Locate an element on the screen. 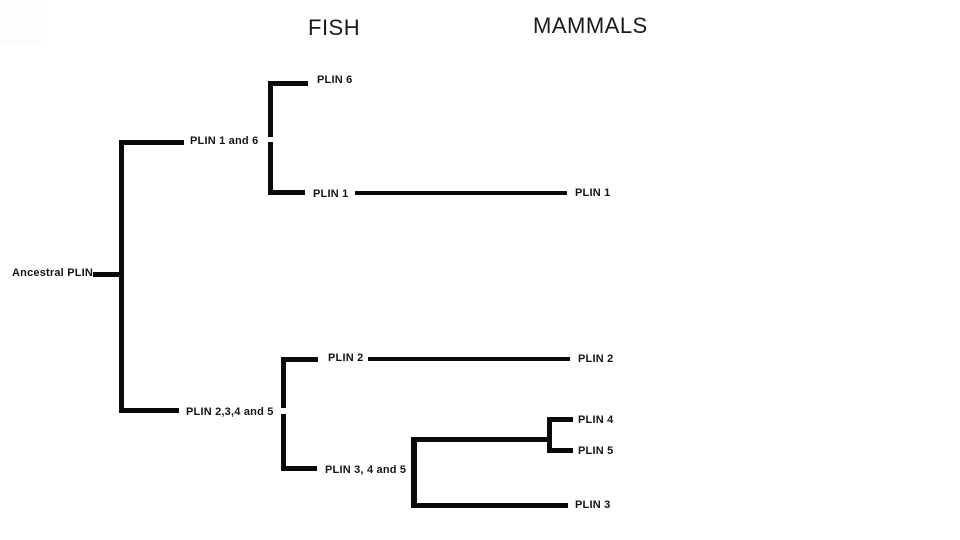  node-fish-plin-345: PLIN 3, 4 and 5 is located at coordinates (366, 470).